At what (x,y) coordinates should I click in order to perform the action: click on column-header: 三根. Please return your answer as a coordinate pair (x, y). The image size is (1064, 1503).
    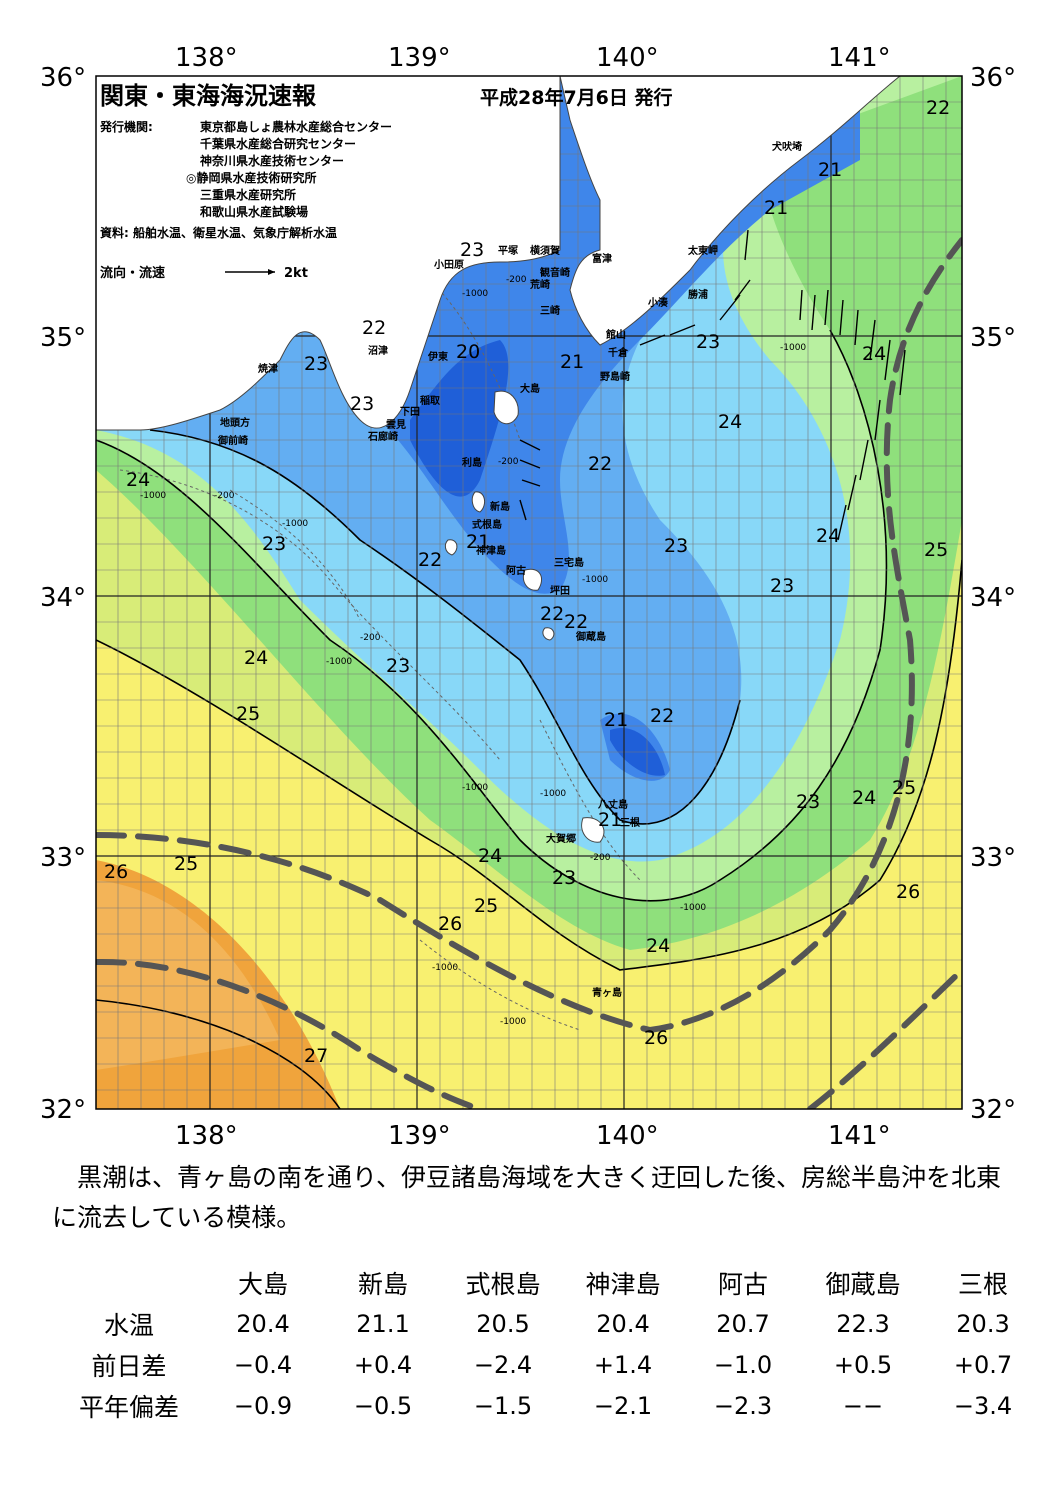
    Looking at the image, I should click on (982, 1284).